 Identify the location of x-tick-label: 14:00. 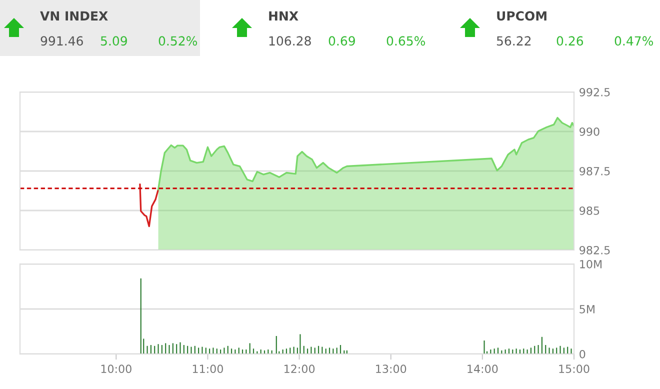
(483, 369).